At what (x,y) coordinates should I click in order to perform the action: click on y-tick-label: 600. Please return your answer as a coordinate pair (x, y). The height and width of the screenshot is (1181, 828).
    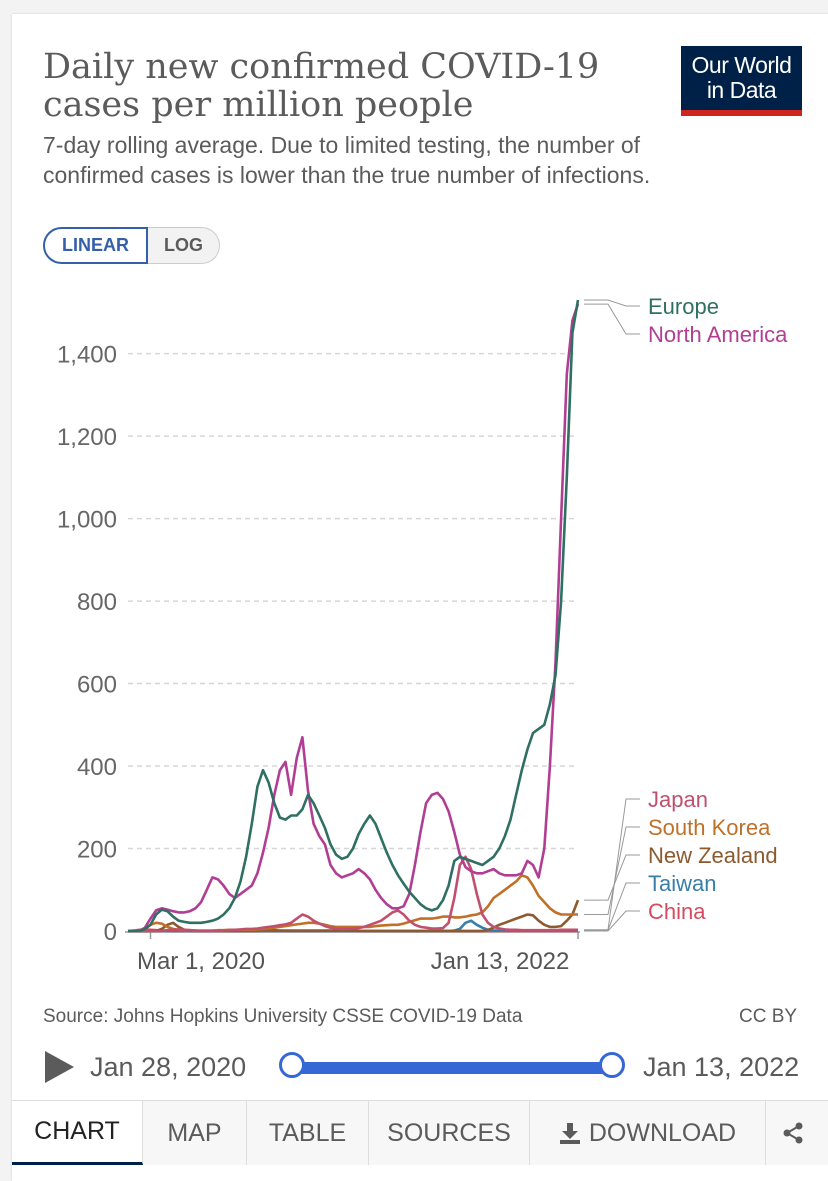
    Looking at the image, I should click on (97, 685).